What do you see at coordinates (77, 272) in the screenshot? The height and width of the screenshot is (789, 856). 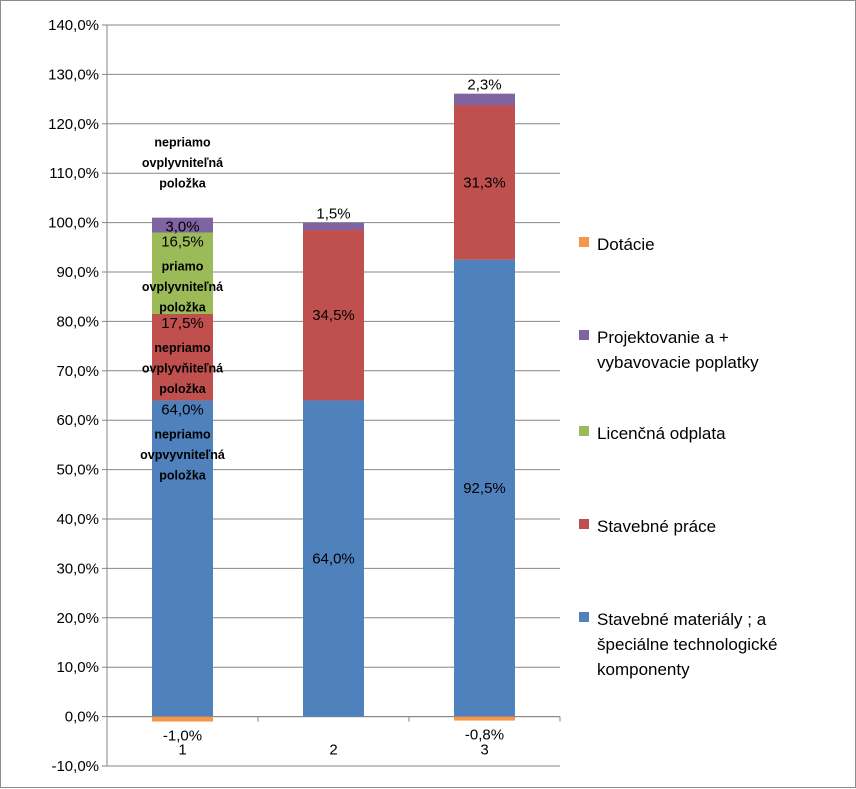 I see `y-tick-label: 90,0%` at bounding box center [77, 272].